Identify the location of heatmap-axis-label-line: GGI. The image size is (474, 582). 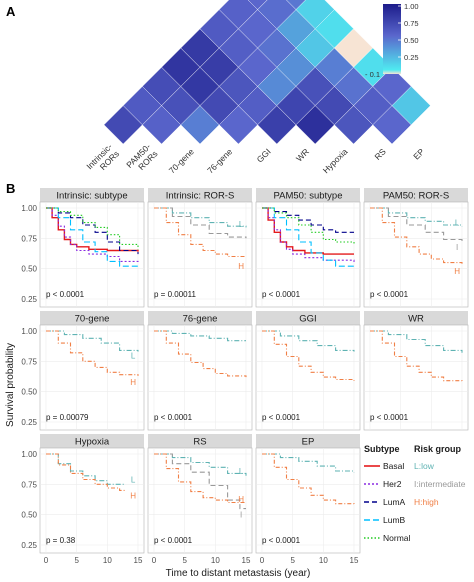
(264, 155).